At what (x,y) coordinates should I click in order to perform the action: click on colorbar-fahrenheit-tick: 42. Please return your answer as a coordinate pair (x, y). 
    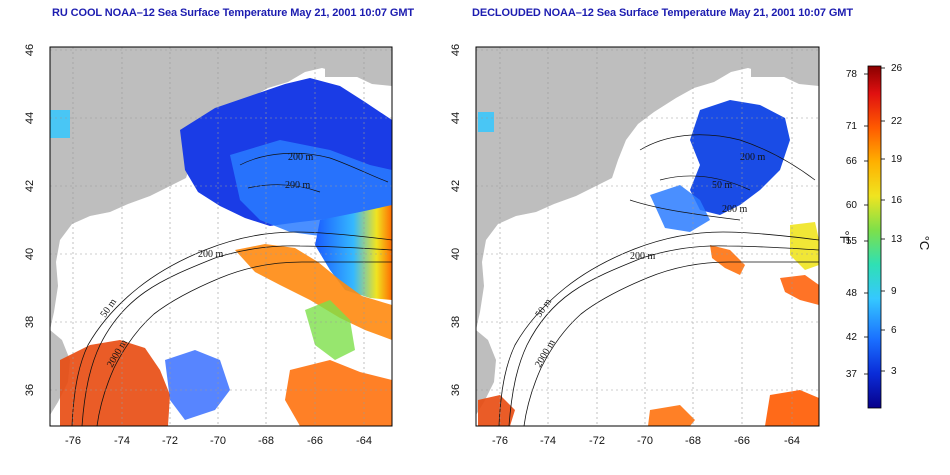
    Looking at the image, I should click on (852, 337).